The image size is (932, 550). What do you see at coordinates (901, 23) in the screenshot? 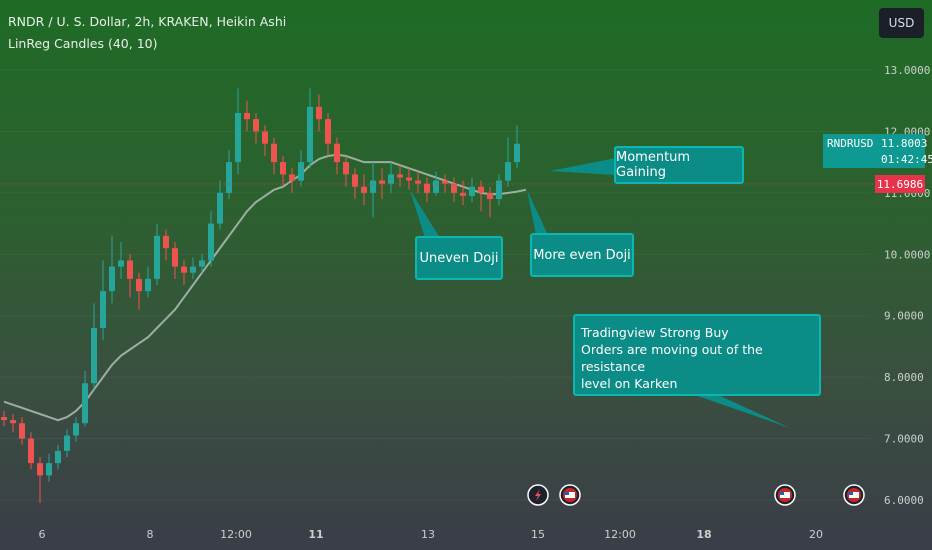
I see `currency-button: USD` at bounding box center [901, 23].